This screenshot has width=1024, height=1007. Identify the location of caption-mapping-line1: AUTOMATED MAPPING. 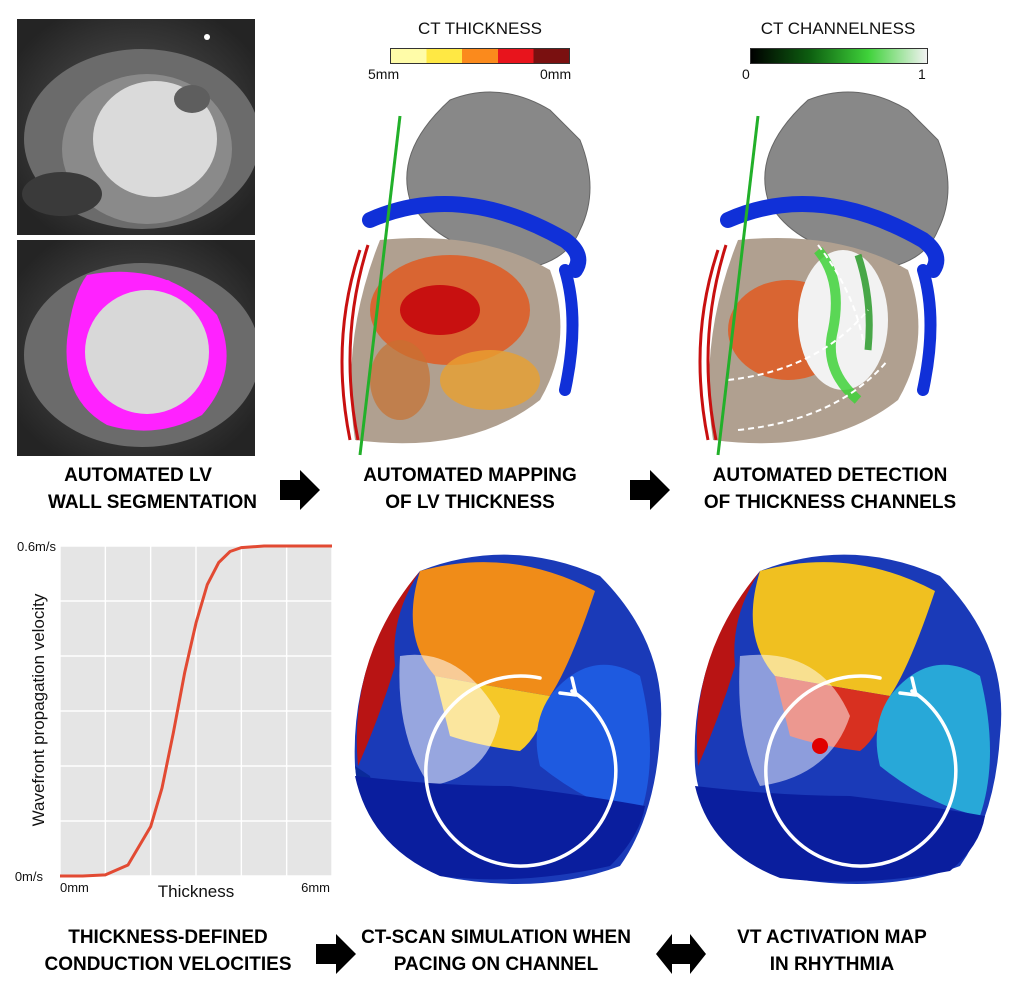
(470, 475).